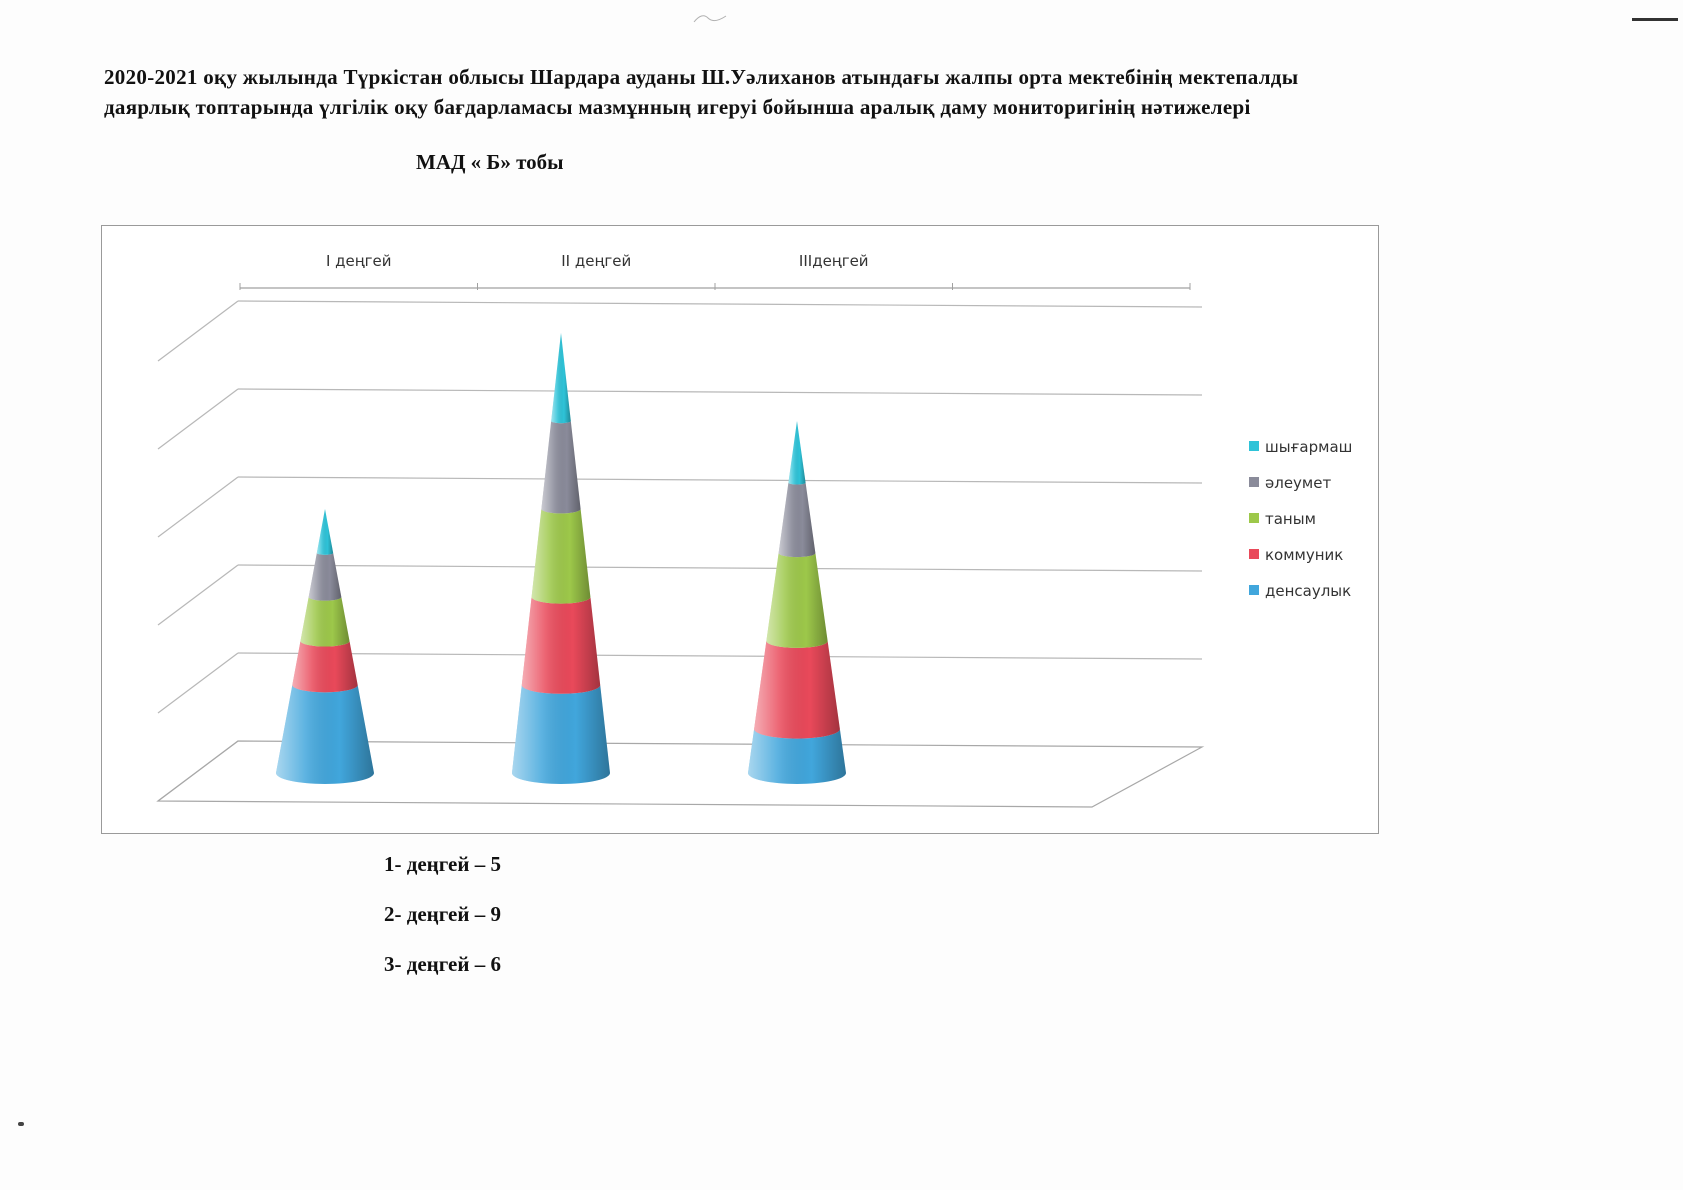 Image resolution: width=1683 pixels, height=1190 pixels. I want to click on category-tick-label: I деңгей, so click(359, 261).